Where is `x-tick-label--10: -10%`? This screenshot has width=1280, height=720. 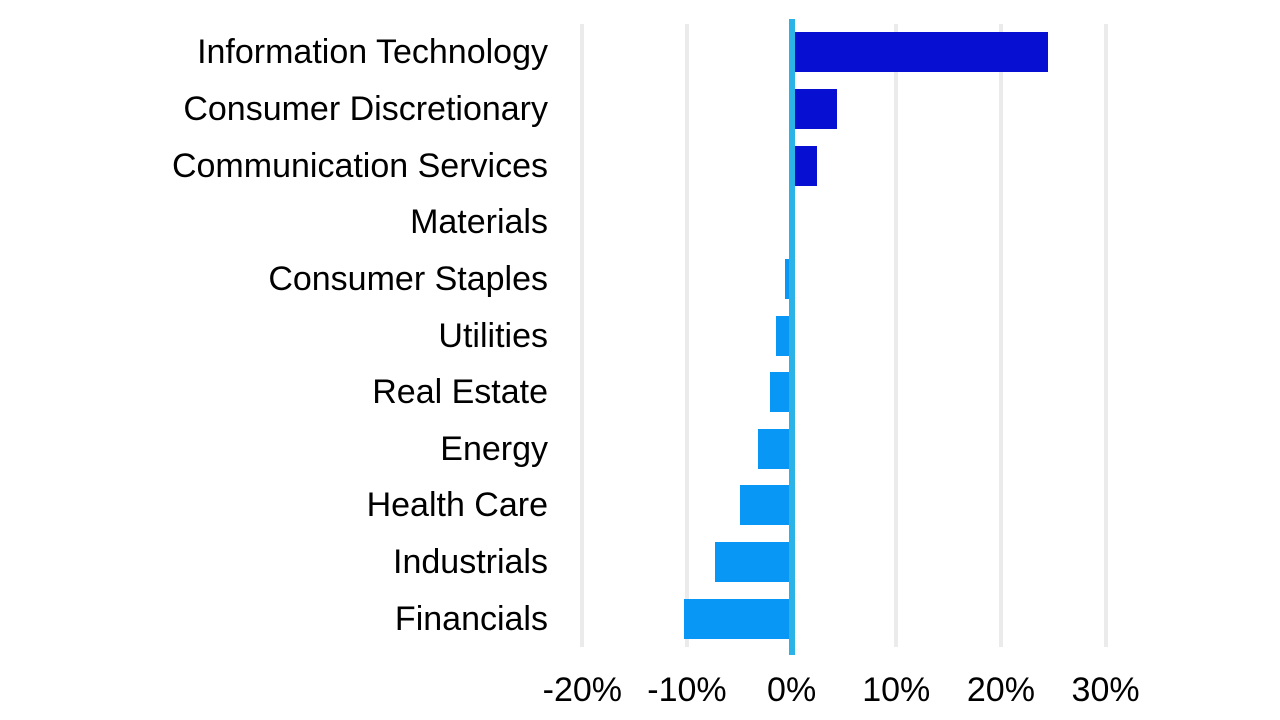
x-tick-label--10: -10% is located at coordinates (687, 690).